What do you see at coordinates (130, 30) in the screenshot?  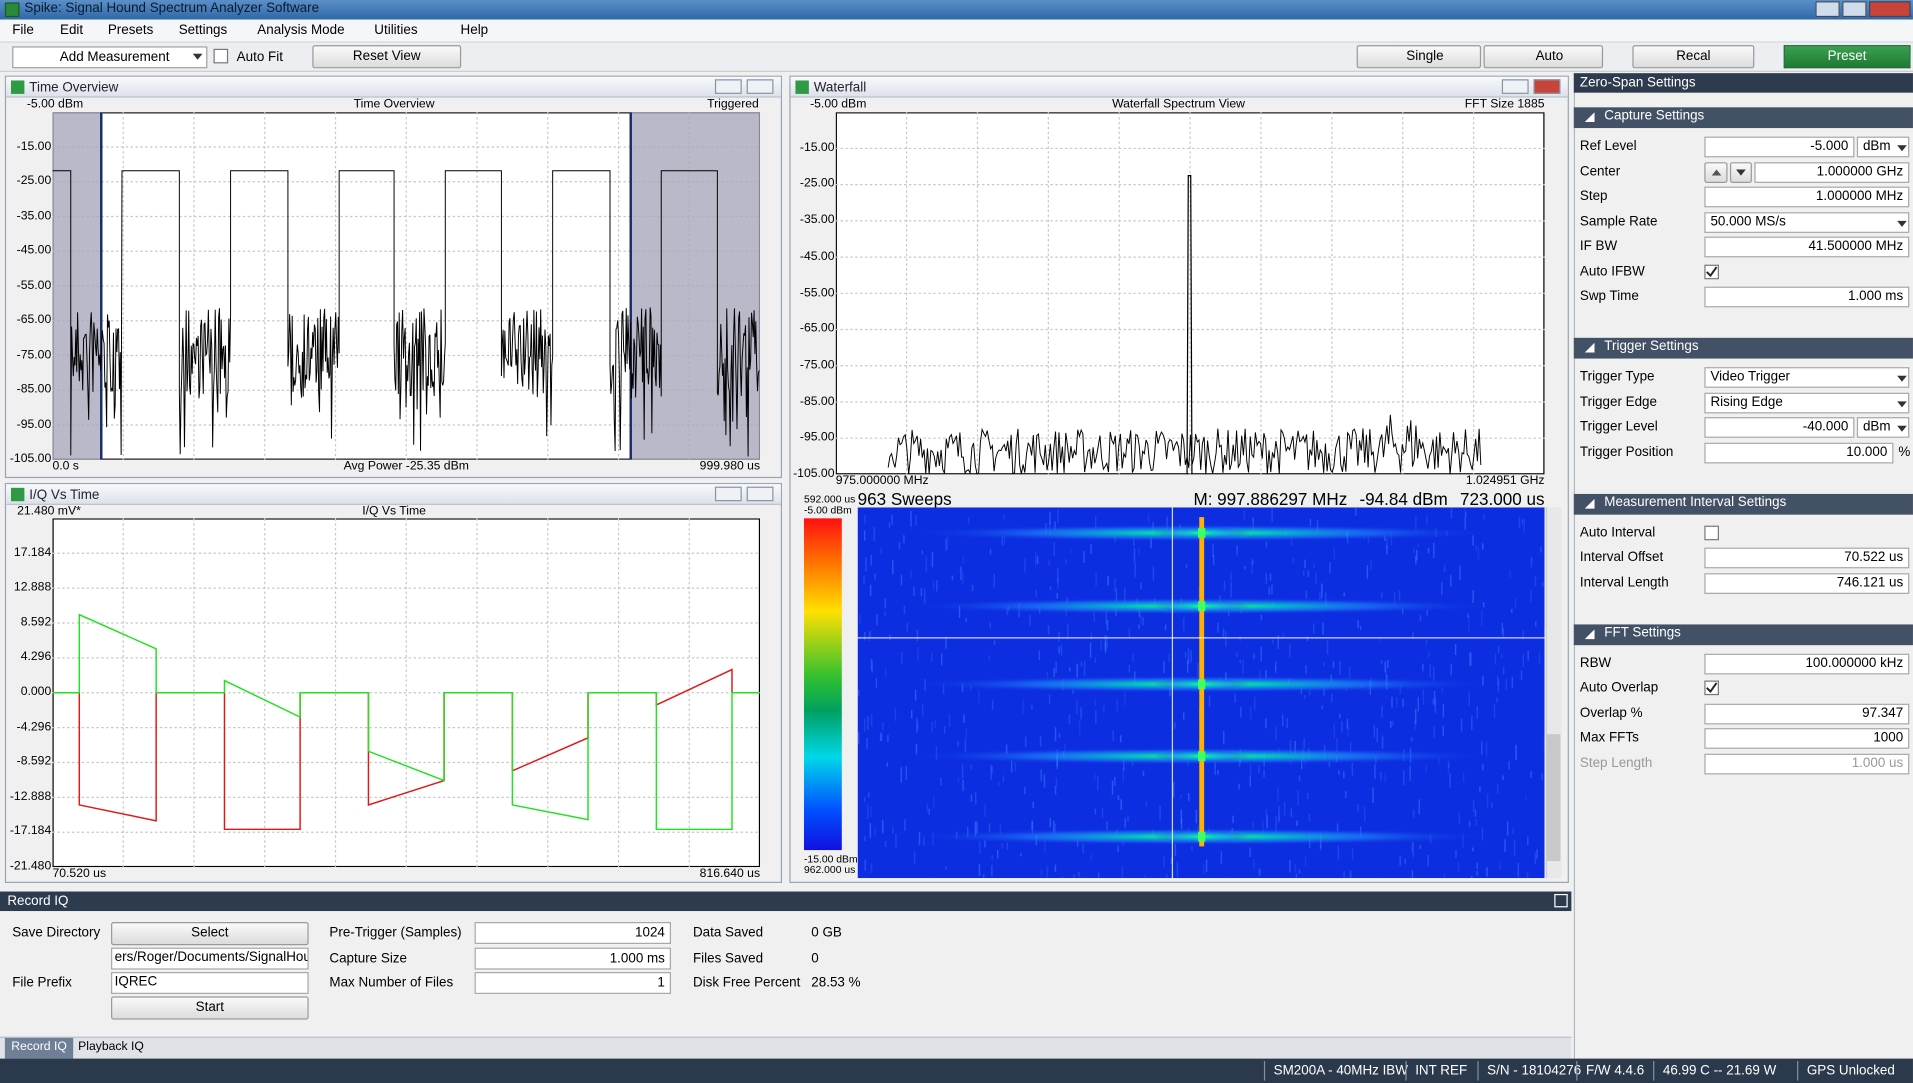 I see `menu-item: Presets` at bounding box center [130, 30].